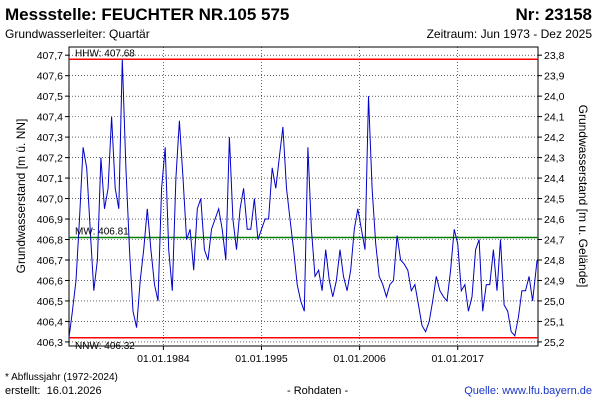  Describe the element at coordinates (163, 359) in the screenshot. I see `x-tick-label: 01.01.1984` at that location.